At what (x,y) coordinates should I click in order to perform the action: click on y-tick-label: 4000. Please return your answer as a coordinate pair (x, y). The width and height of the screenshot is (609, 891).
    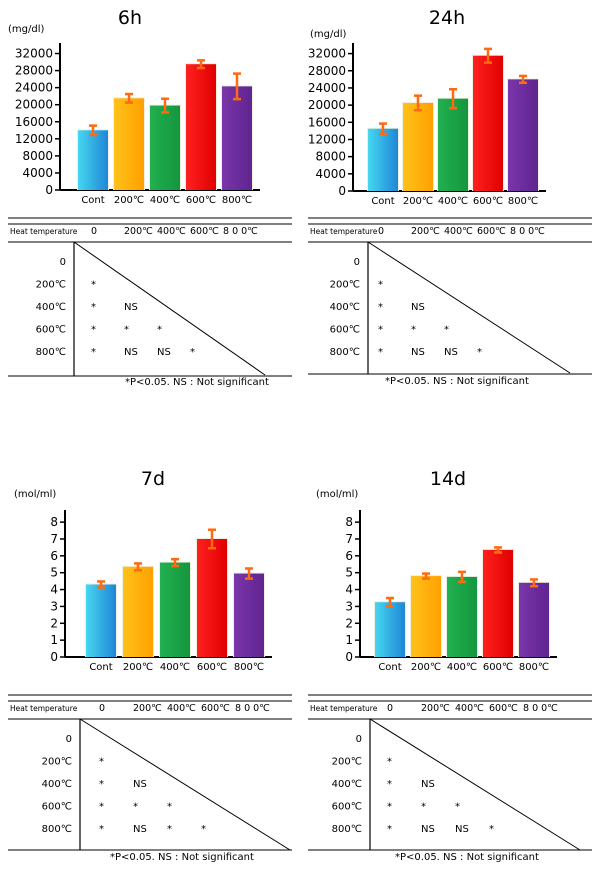
    Looking at the image, I should click on (37, 173).